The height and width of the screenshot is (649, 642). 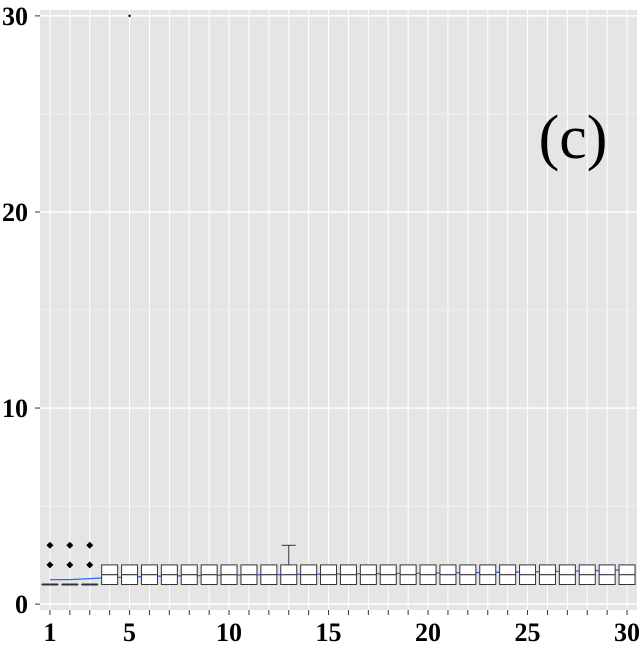 I want to click on panel-label: (c), so click(x=573, y=138).